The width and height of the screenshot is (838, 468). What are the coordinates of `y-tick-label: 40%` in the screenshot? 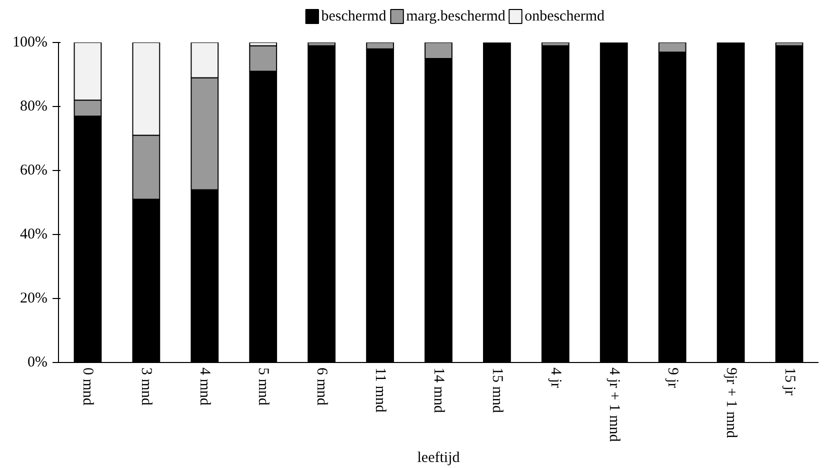 It's located at (34, 234).